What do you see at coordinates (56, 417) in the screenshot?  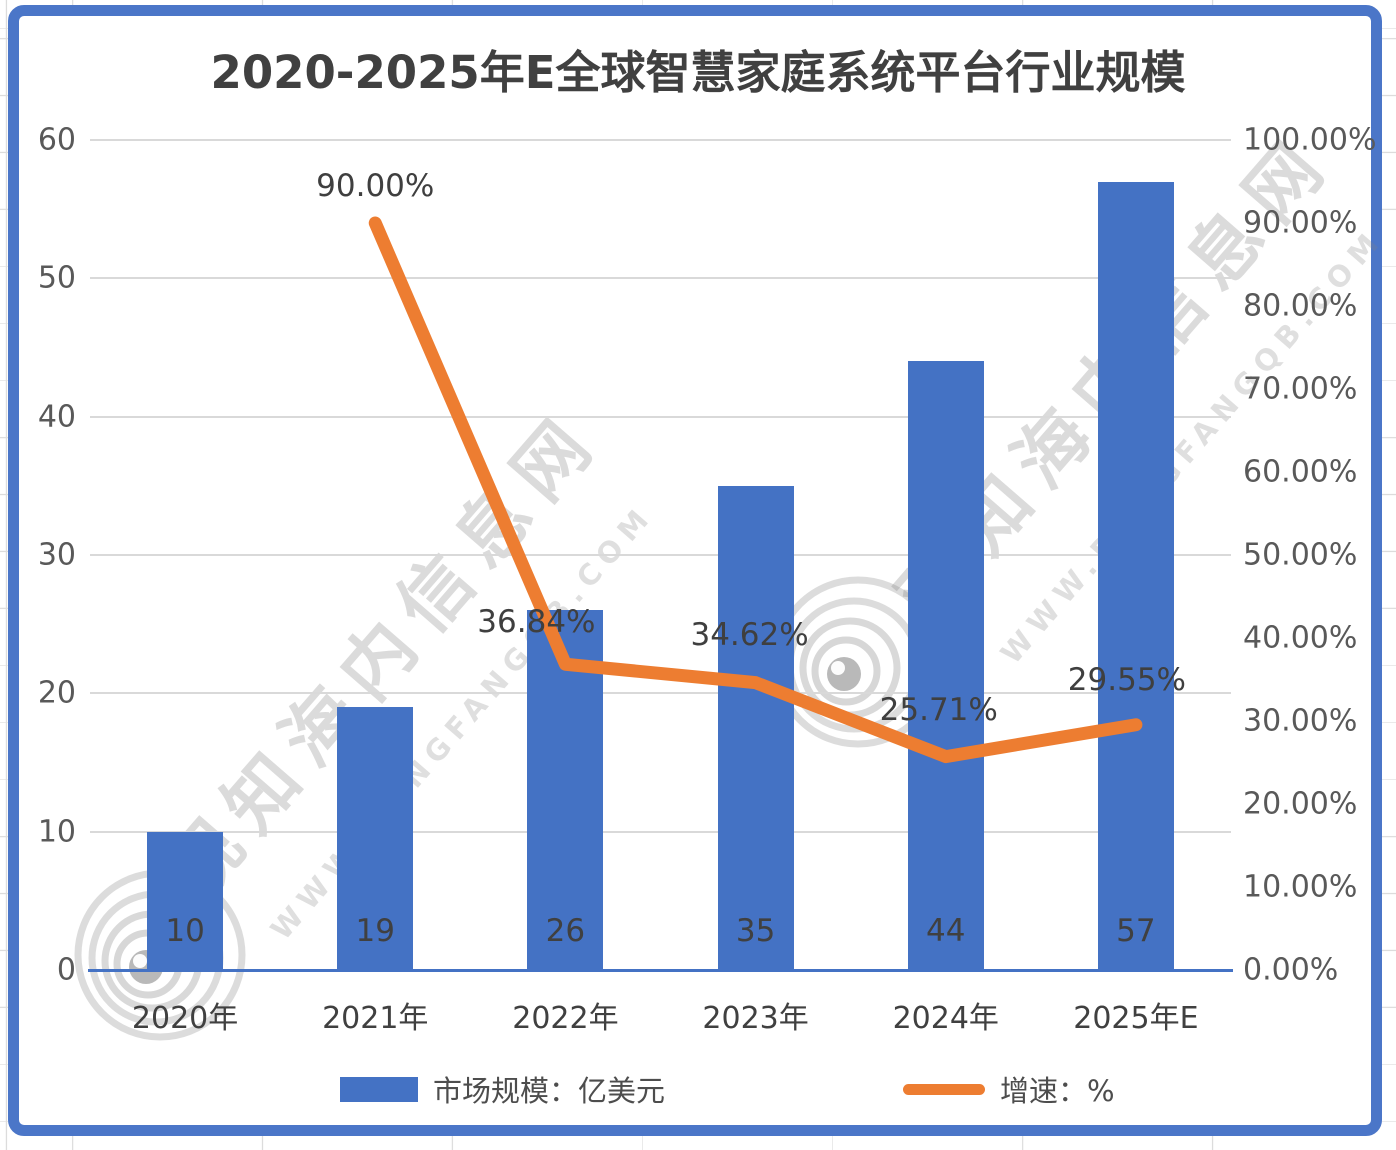 I see `left-axis-tick: 40` at bounding box center [56, 417].